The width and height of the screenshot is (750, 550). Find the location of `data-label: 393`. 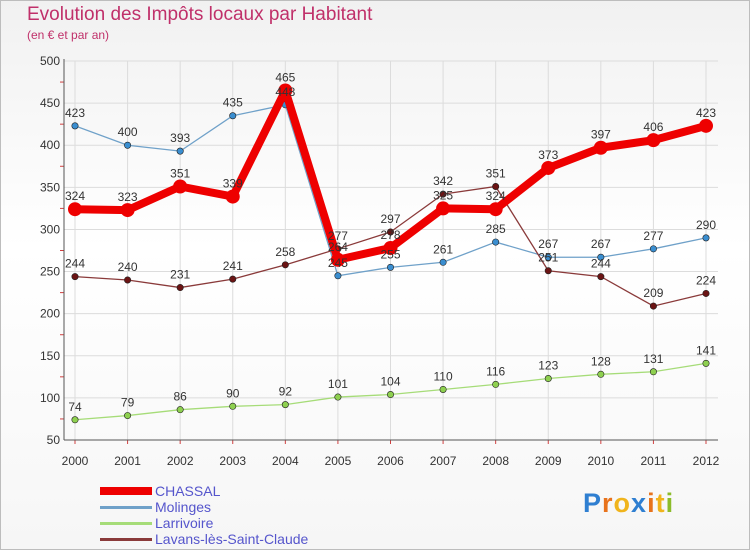

data-label: 393 is located at coordinates (180, 138).